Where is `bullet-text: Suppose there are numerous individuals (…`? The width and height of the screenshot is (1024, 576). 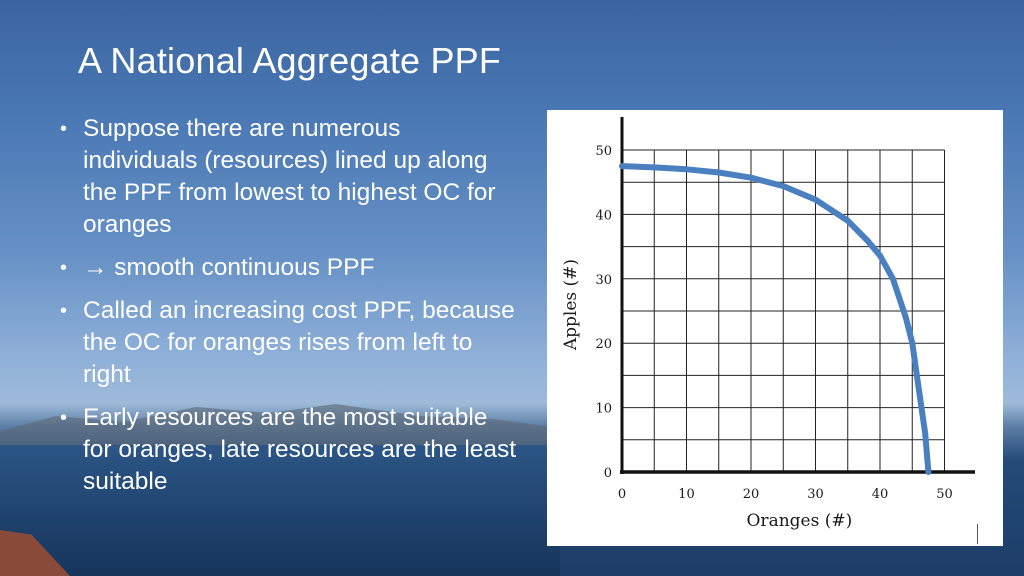
bullet-text: Suppose there are numerous individuals (… is located at coordinates (289, 176).